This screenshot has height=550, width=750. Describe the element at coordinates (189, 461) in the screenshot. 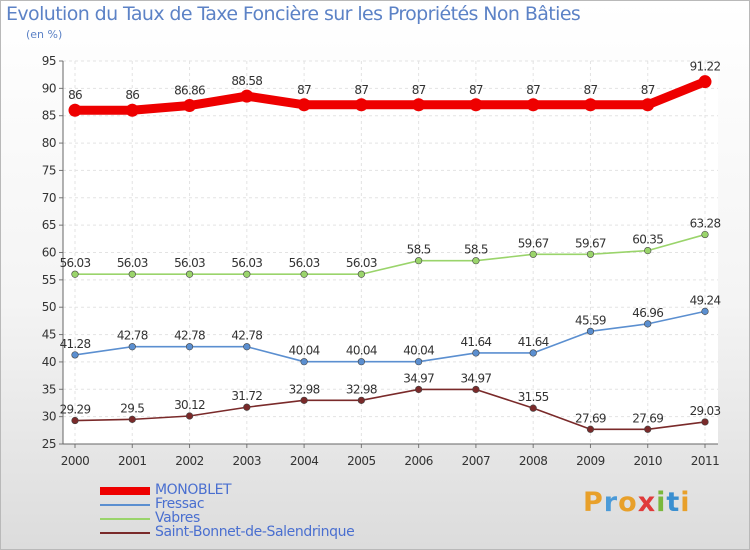

I see `x-tick-label: 2002` at that location.